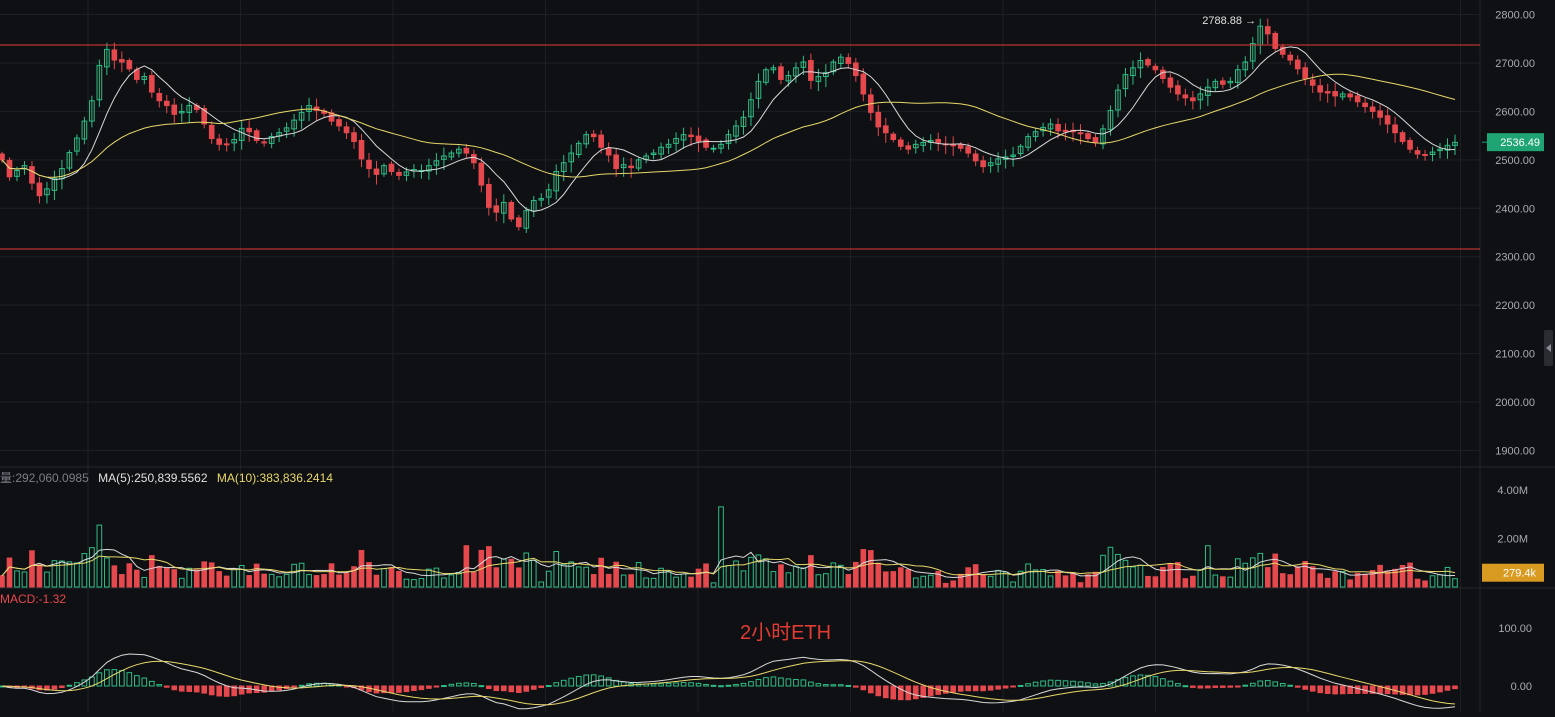  I want to click on ma-long-line, so click(728, 125).